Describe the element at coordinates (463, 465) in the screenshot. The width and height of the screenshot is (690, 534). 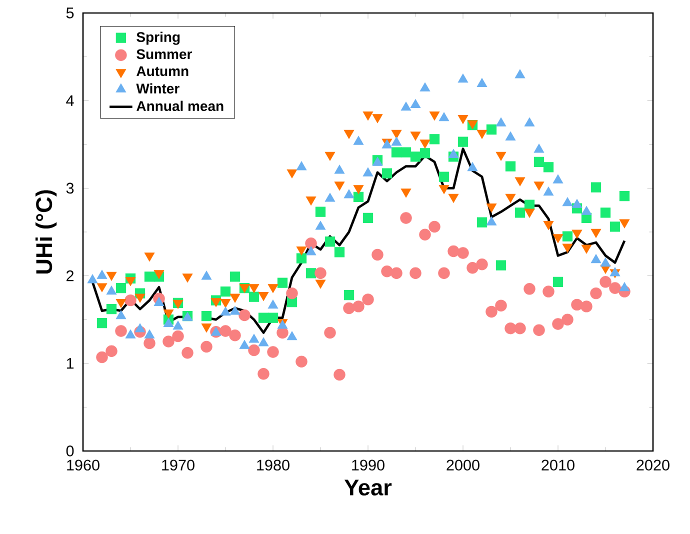
I see `x-tick-label: 2000` at that location.